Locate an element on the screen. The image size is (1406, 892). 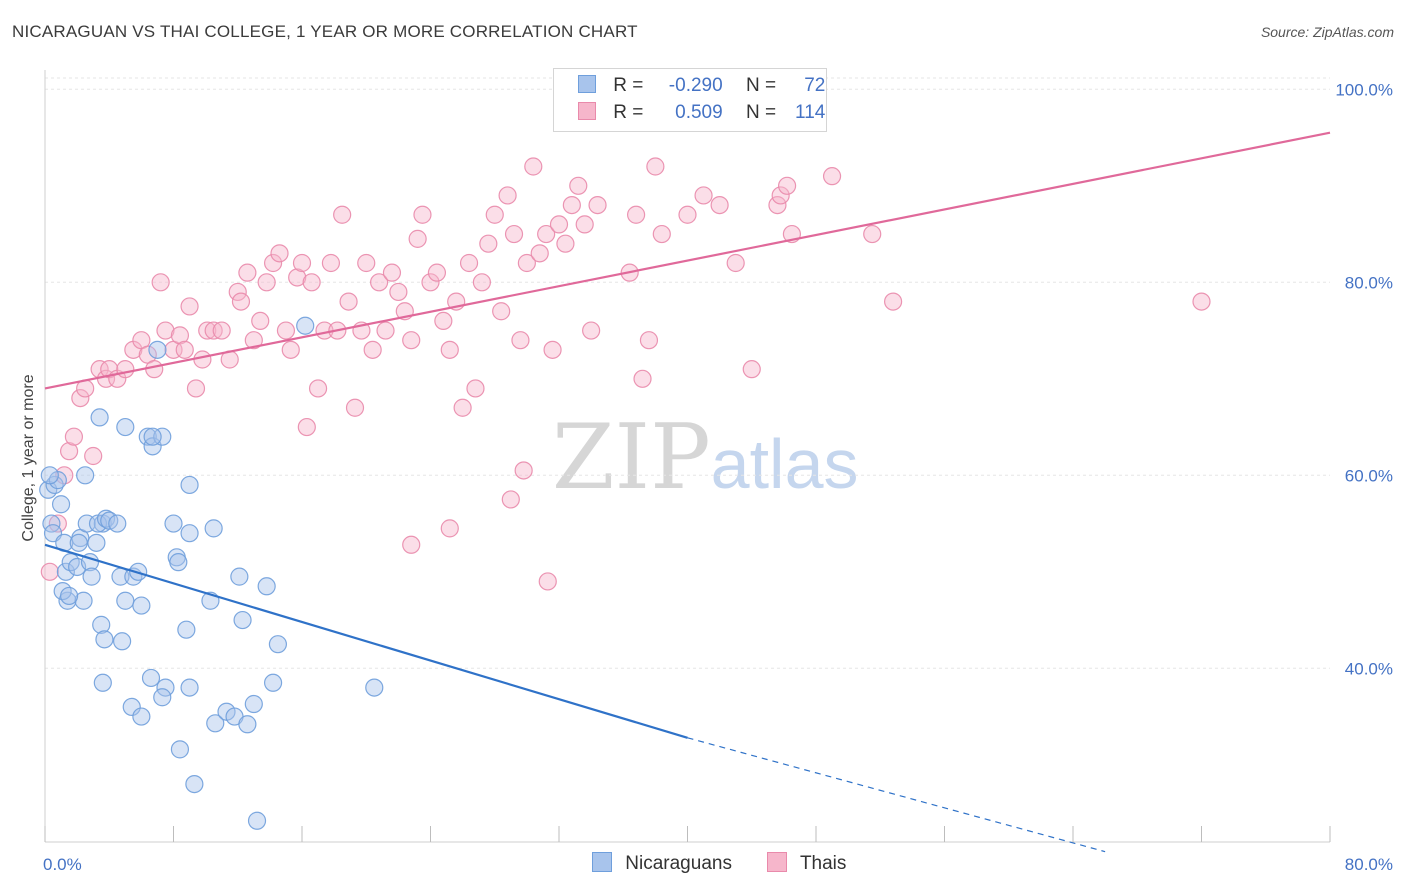
bottom-legend-nicaraguans: Nicaraguans is located at coordinates (662, 863).